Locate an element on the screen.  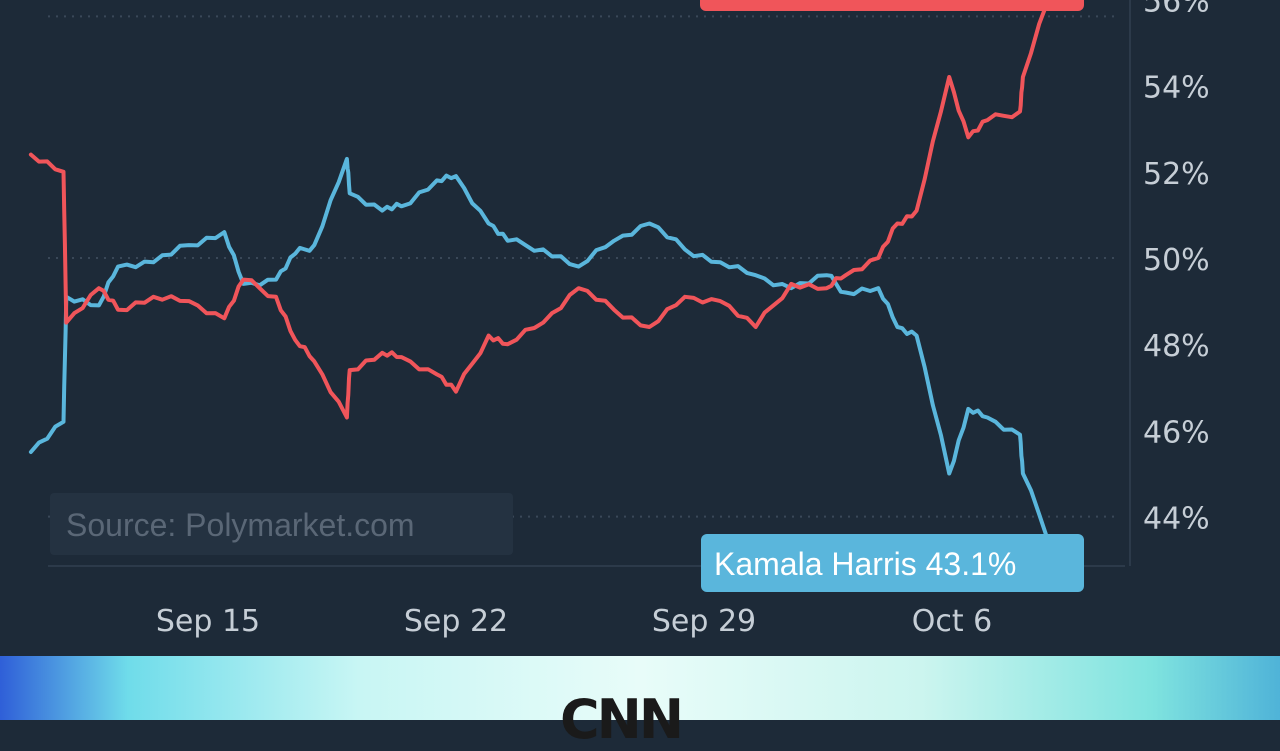
end-label-overlay: Kamala Harris 43.1% is located at coordinates (892, 563).